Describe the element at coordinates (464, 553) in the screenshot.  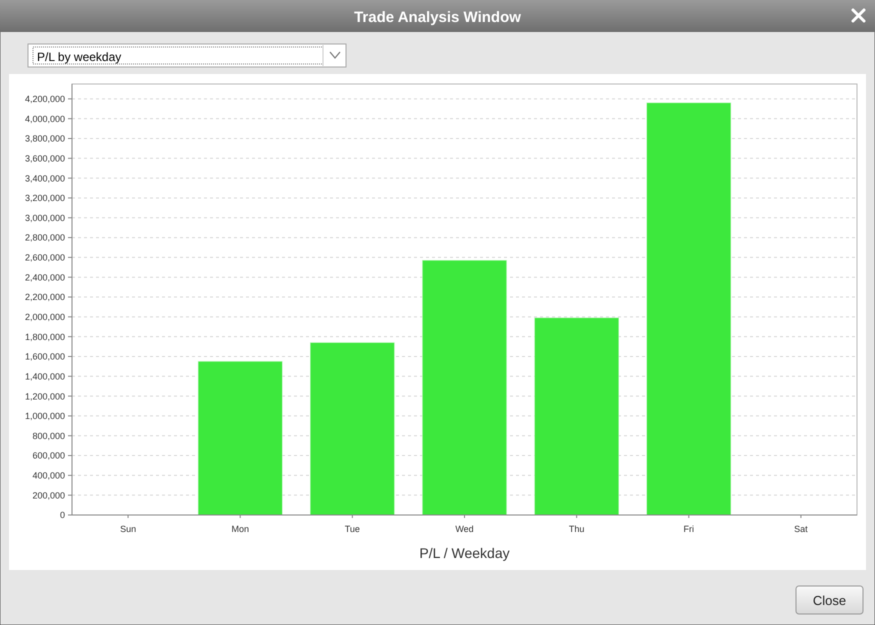
I see `x-axis-title: P/L / Weekday` at that location.